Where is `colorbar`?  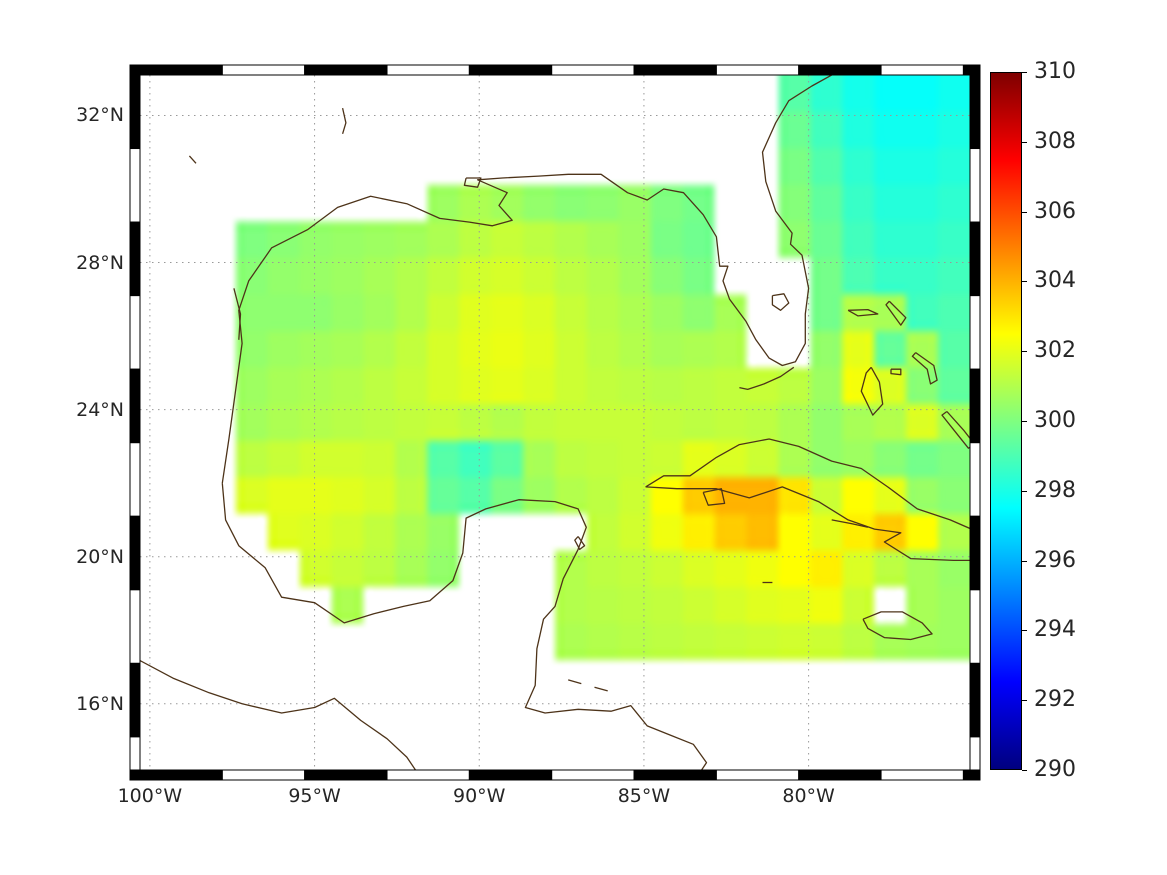
colorbar is located at coordinates (1006, 421).